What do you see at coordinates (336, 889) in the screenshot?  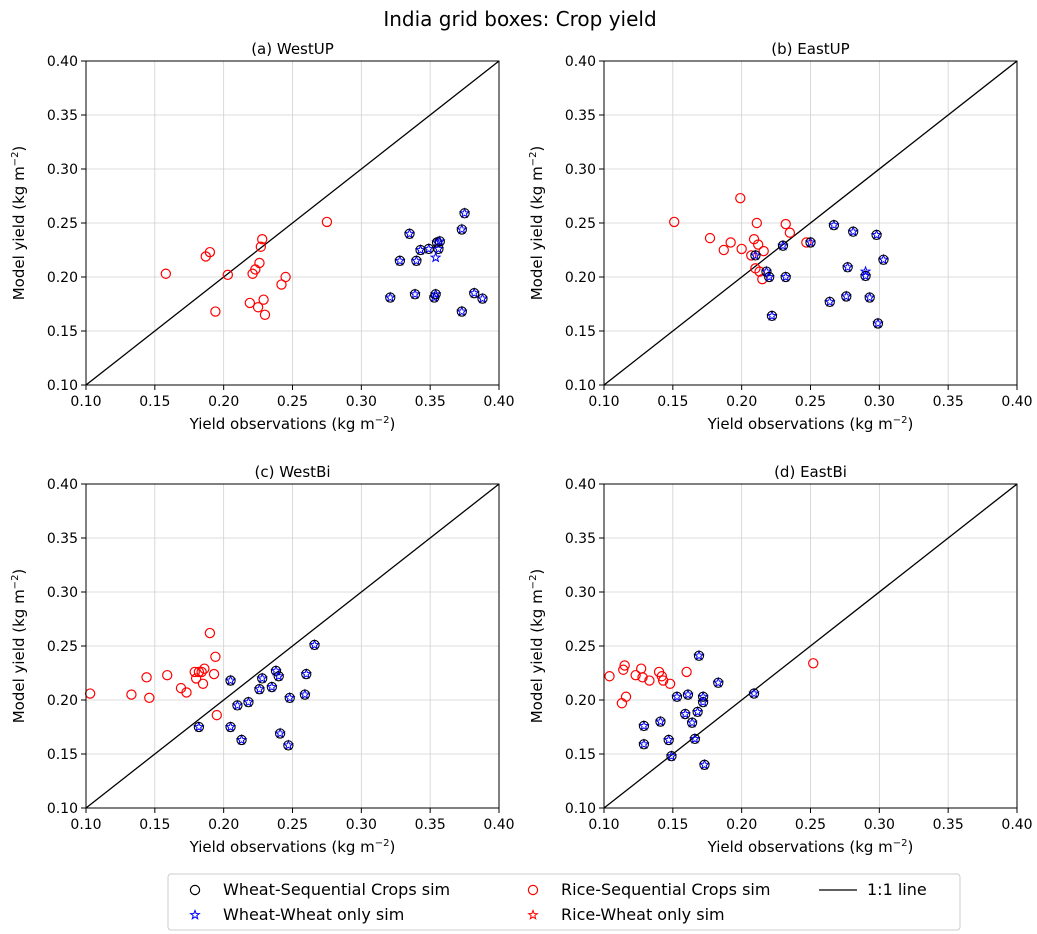 I see `legend-label-wheat_seq: Wheat-Sequential Crops sim` at bounding box center [336, 889].